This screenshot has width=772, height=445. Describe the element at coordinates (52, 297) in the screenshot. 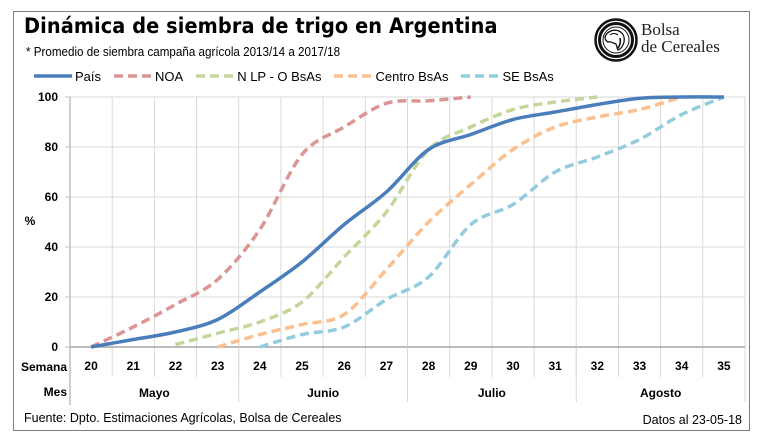

I see `y-tick-label: 20` at that location.